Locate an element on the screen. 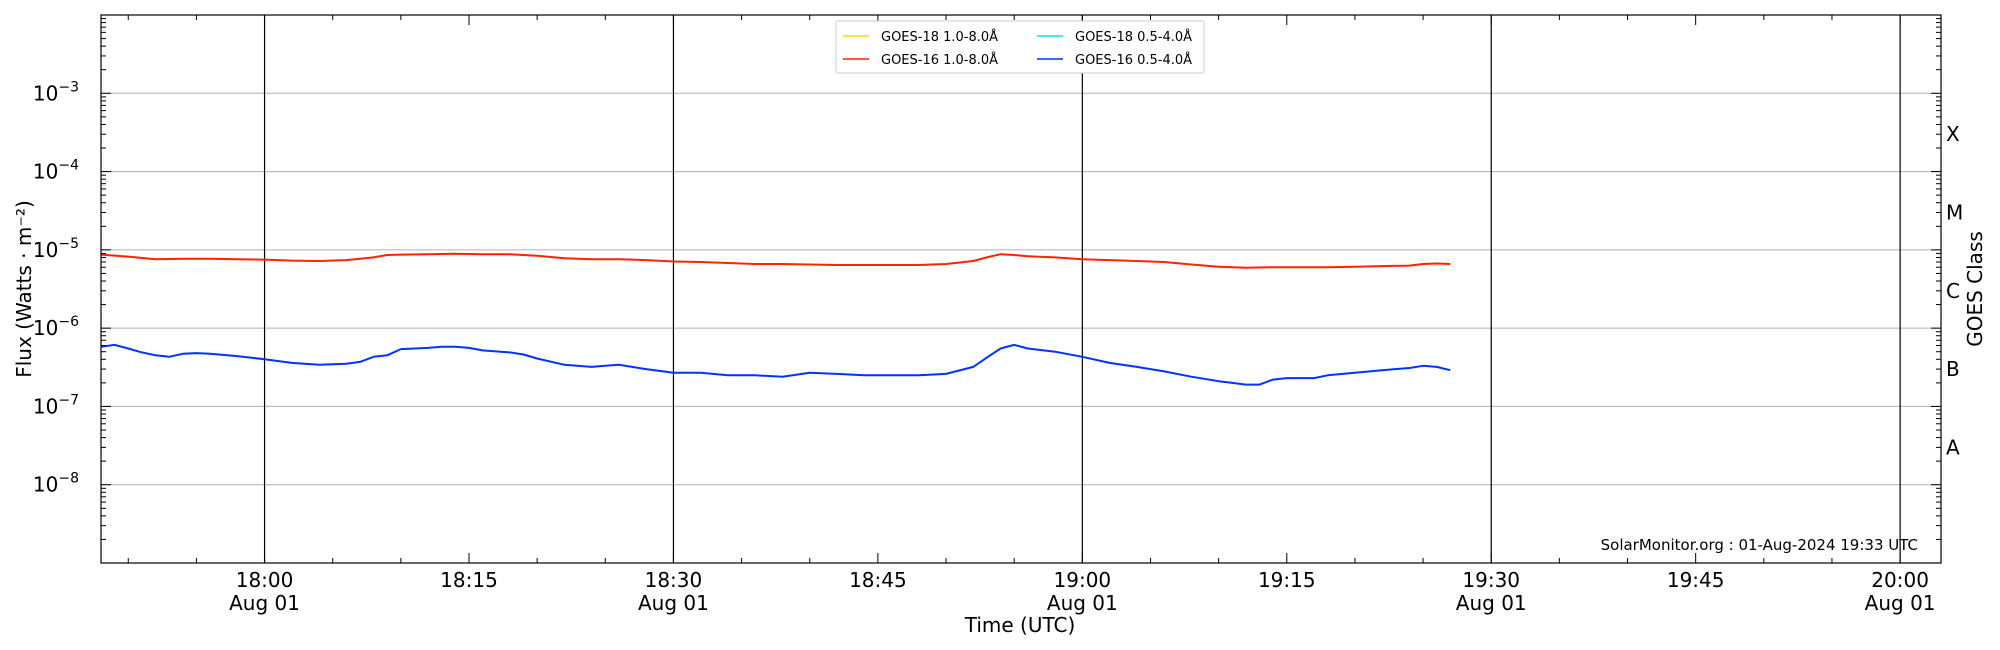 This screenshot has height=650, width=2000. y-axis-title: Flux (Watts · m⁻²) is located at coordinates (24, 289).